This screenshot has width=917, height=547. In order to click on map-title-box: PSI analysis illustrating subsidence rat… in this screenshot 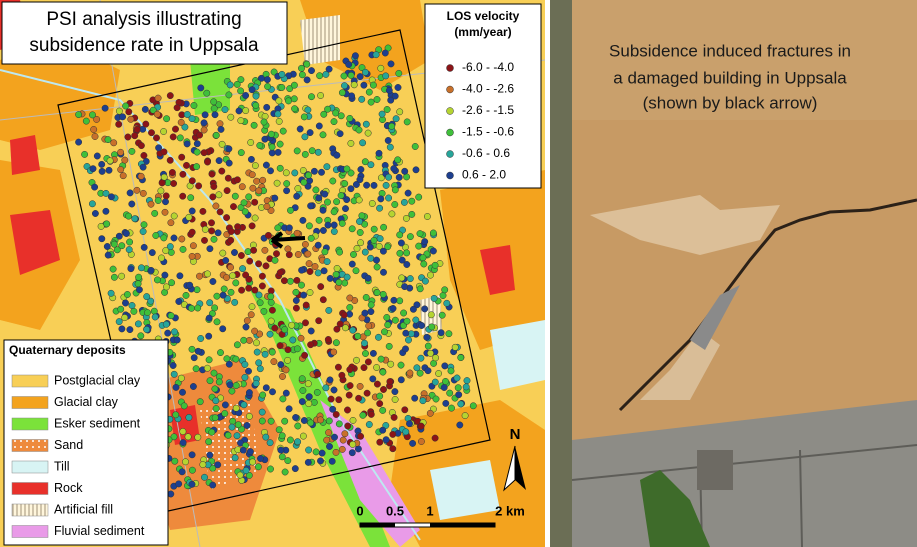, I will do `click(144, 33)`.